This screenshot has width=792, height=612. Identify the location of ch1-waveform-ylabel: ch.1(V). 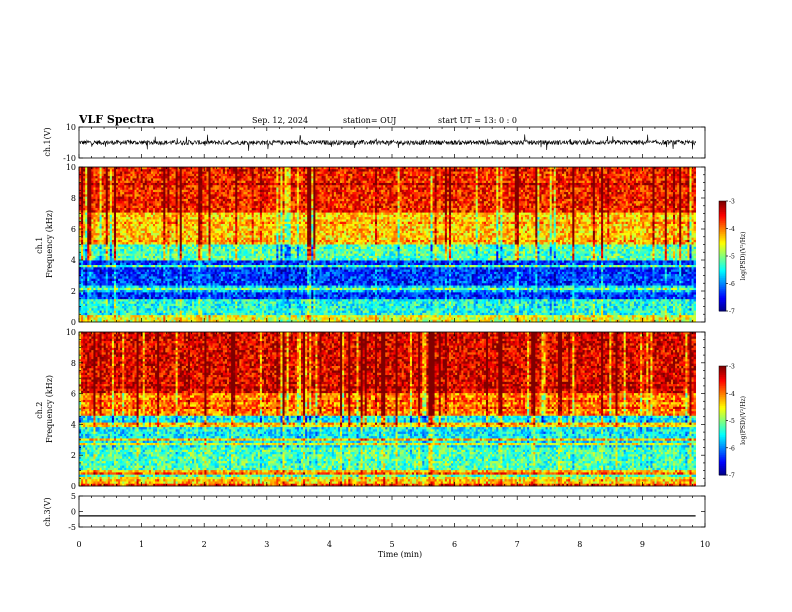
(47, 141).